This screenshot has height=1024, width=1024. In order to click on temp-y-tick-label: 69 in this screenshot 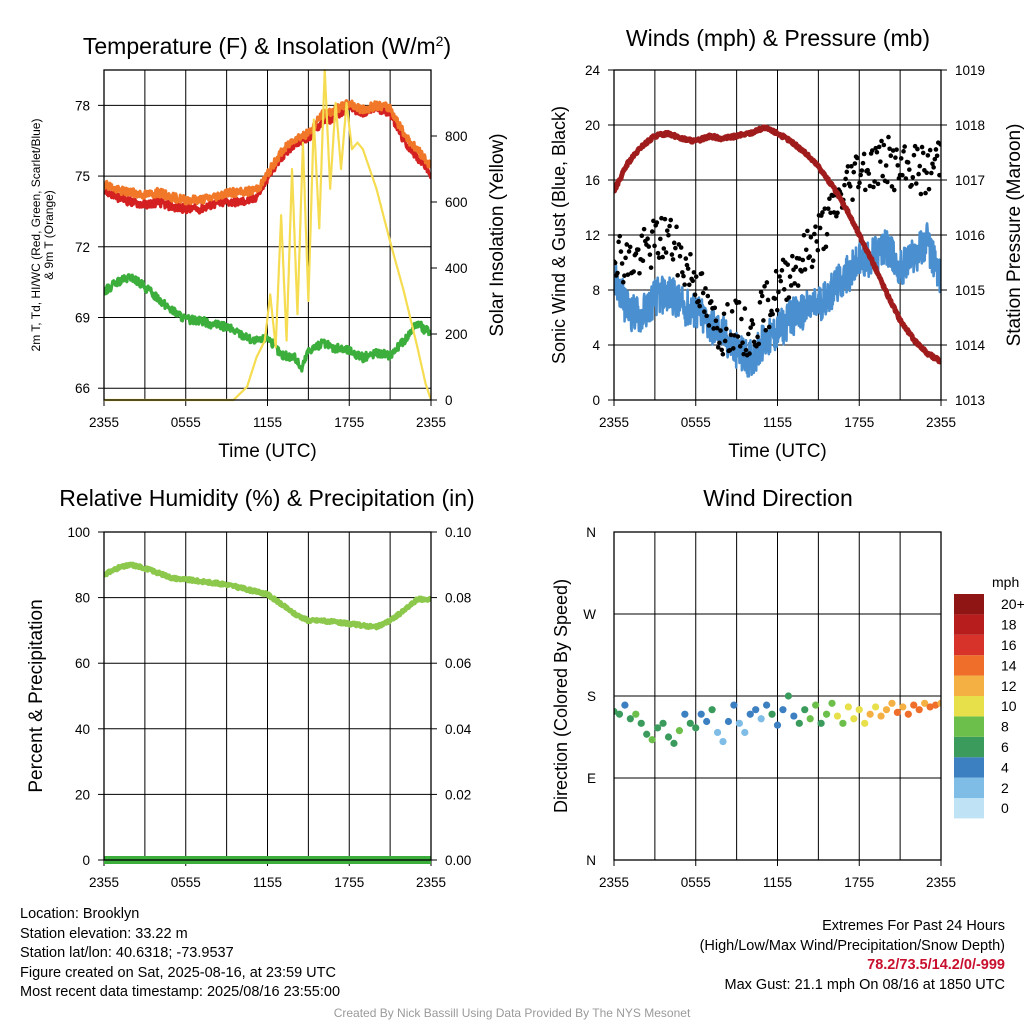, I will do `click(82, 318)`.